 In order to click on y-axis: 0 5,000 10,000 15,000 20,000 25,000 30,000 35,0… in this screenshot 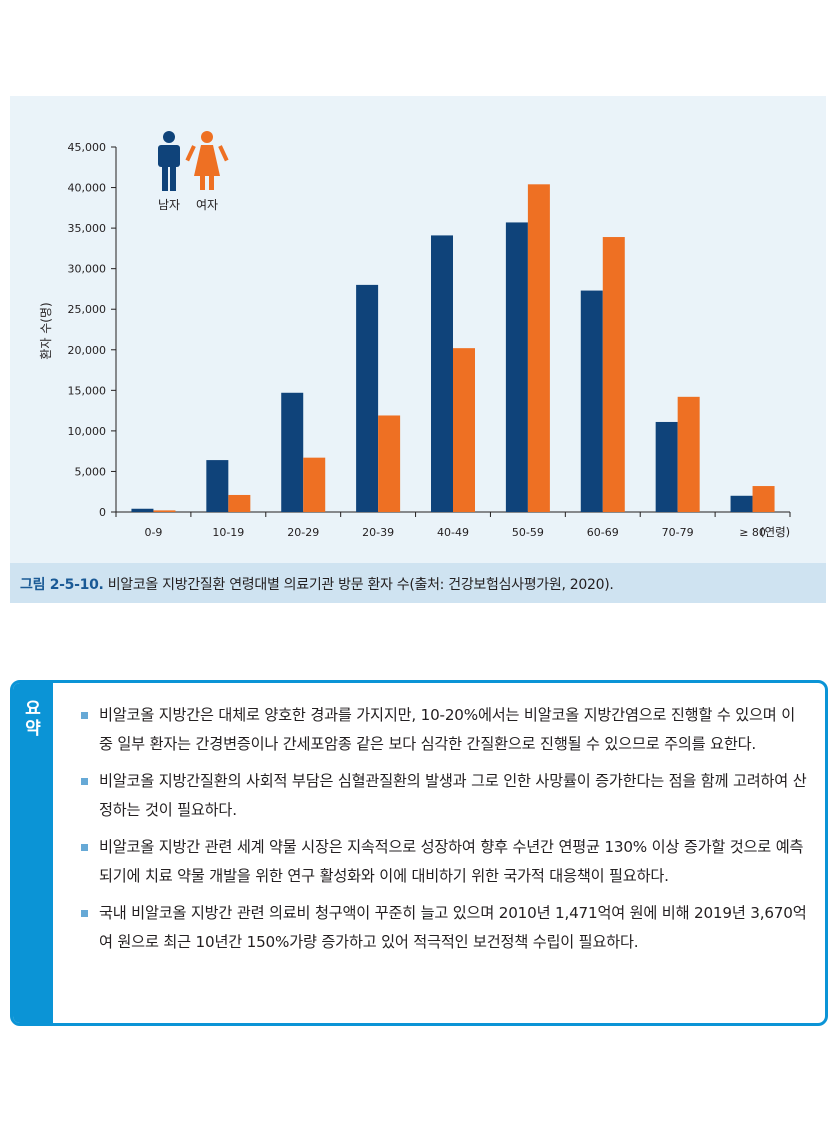, I will do `click(92, 330)`.